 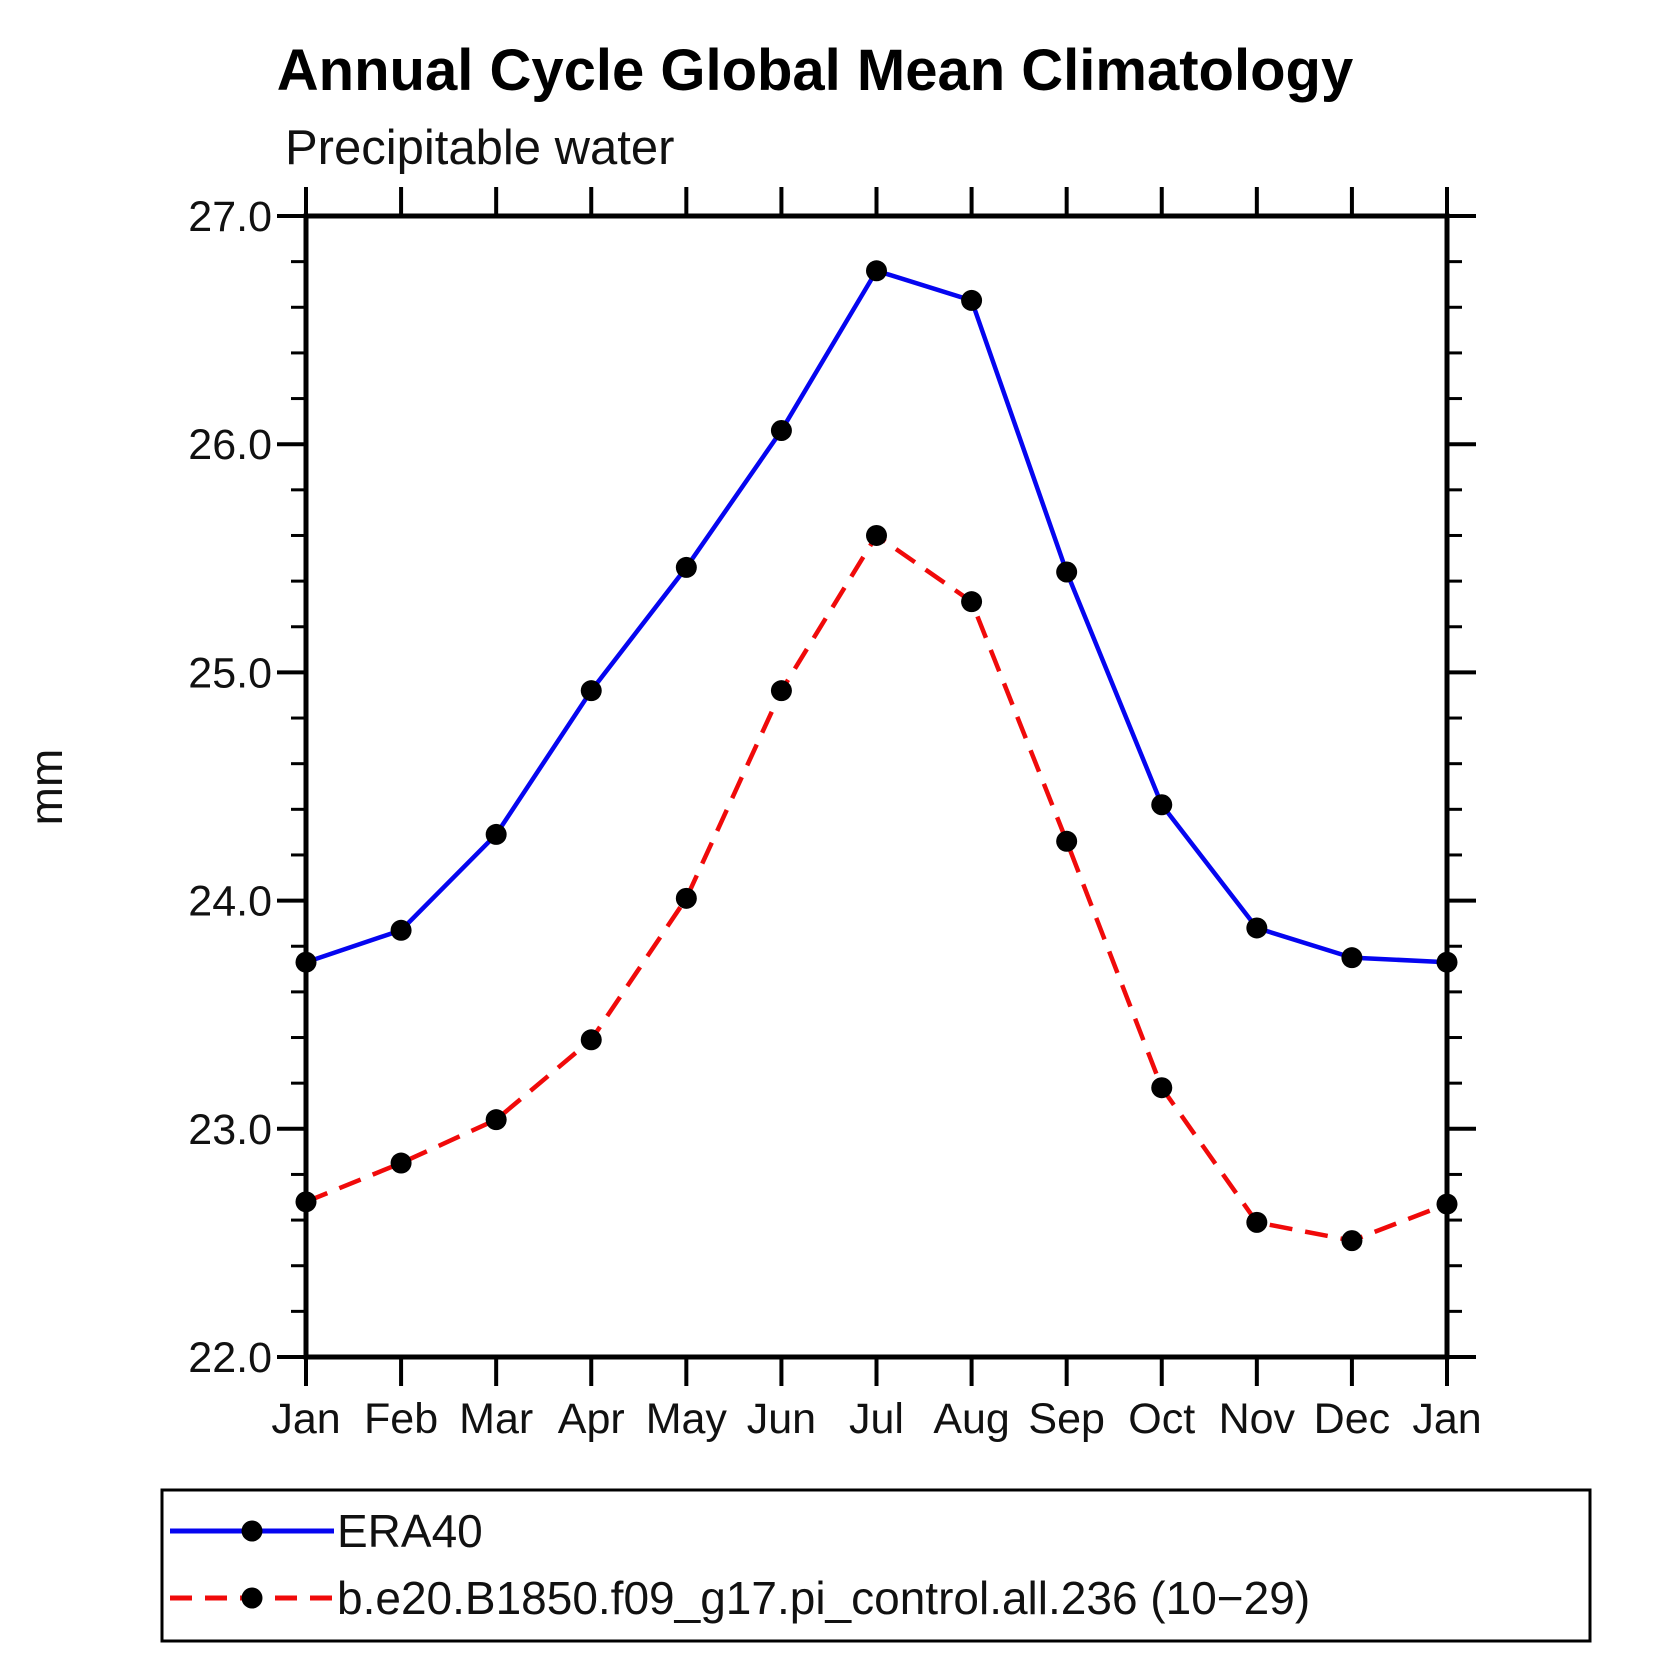 I want to click on y-tick-label: 24.0, so click(x=230, y=902).